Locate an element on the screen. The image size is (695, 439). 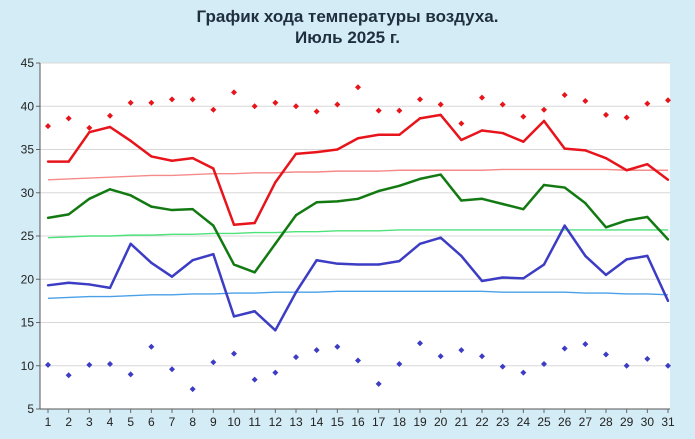
x-tick-label-21: 21 is located at coordinates (462, 422).